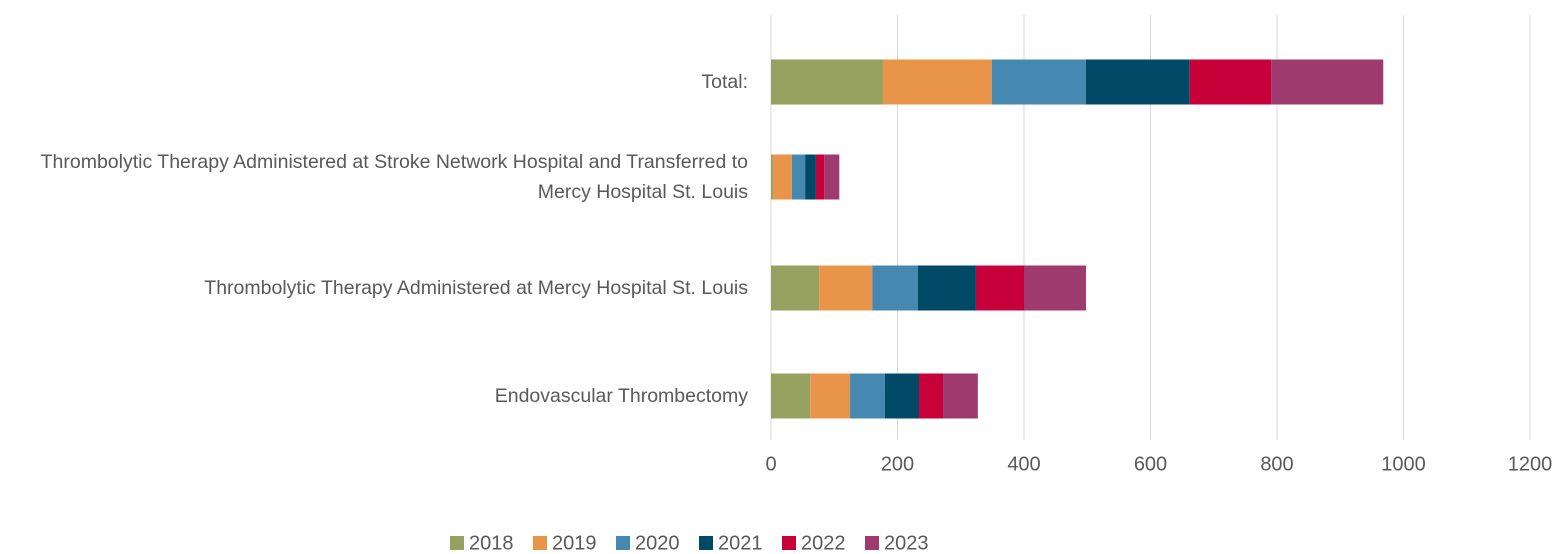 The width and height of the screenshot is (1561, 554). Describe the element at coordinates (740, 543) in the screenshot. I see `legend-label: 2021` at that location.